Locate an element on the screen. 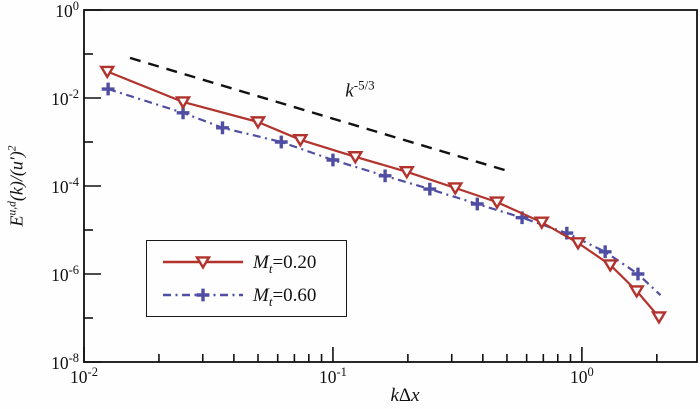 The width and height of the screenshot is (700, 409). legend-label-mt060: Mt=0.60 is located at coordinates (285, 296).